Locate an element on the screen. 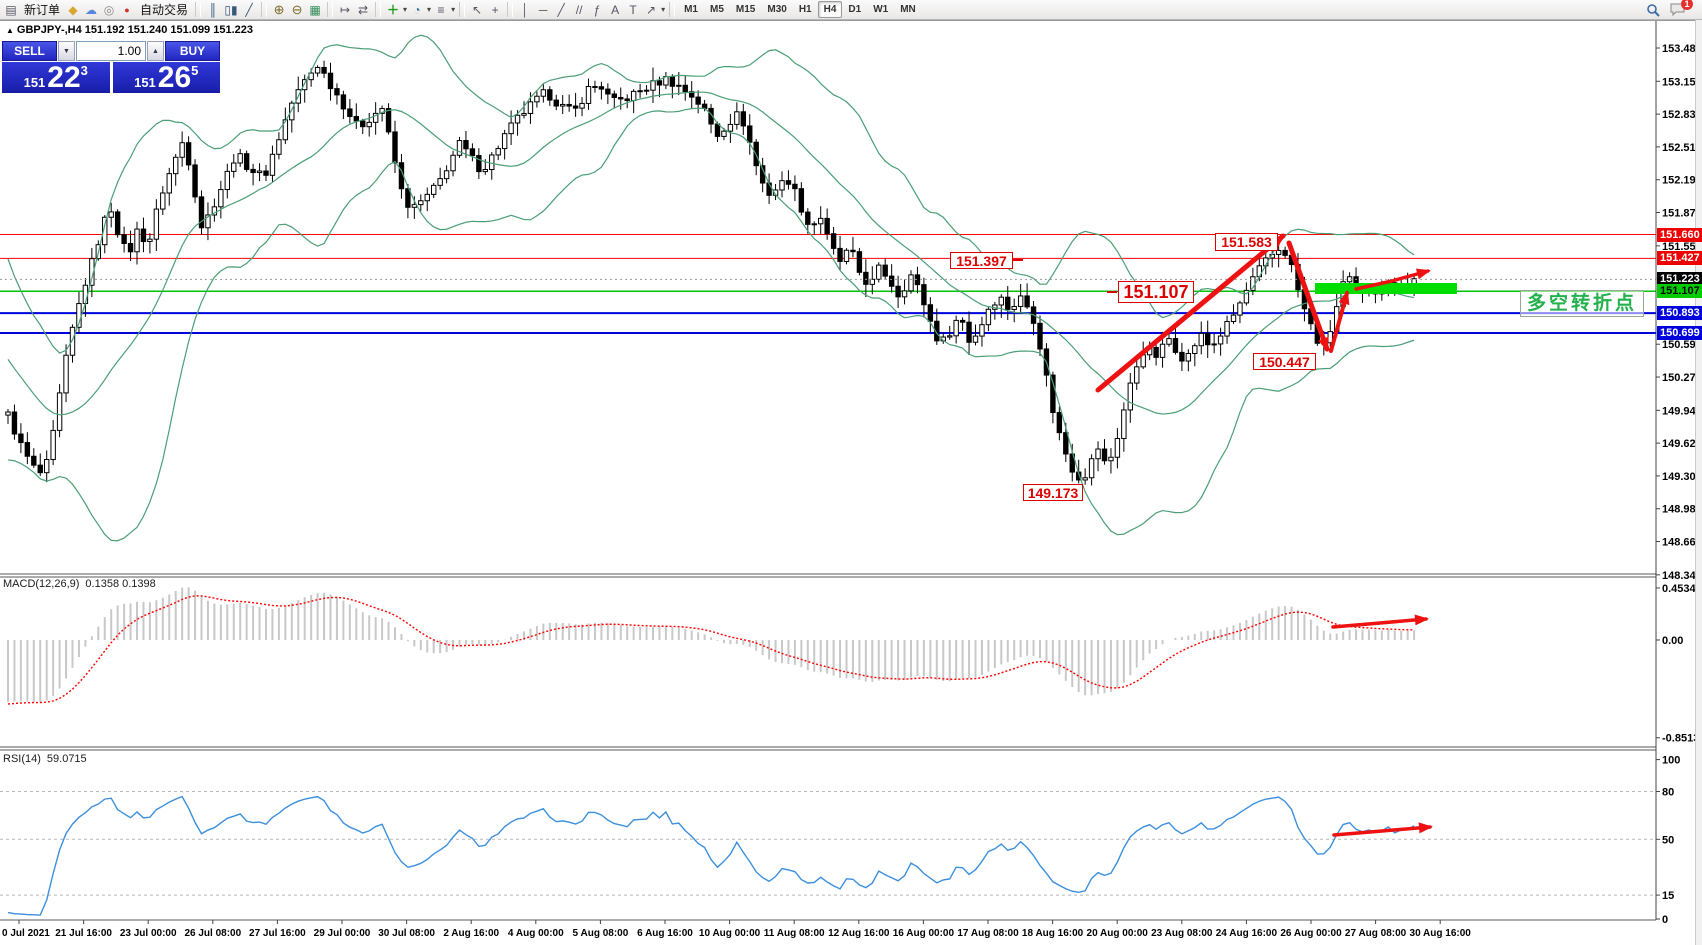 This screenshot has height=945, width=1702. arrows-icon: ↗ is located at coordinates (651, 9).